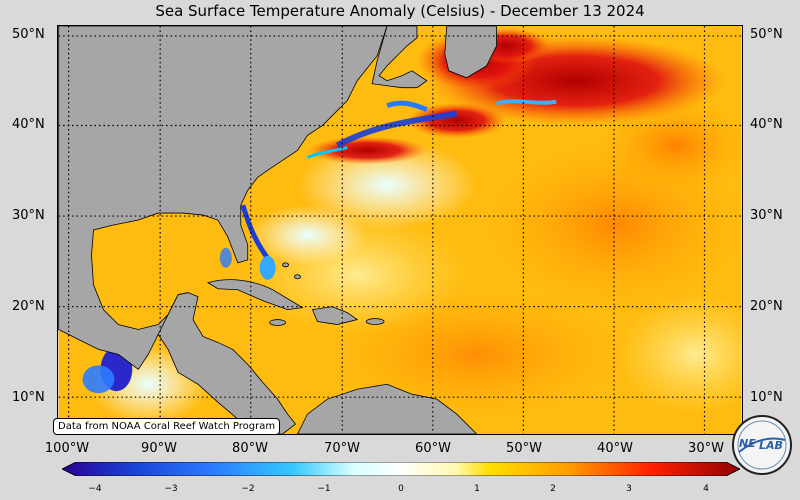  Describe the element at coordinates (766, 124) in the screenshot. I see `lat-label-40n-right: 40°N` at that location.